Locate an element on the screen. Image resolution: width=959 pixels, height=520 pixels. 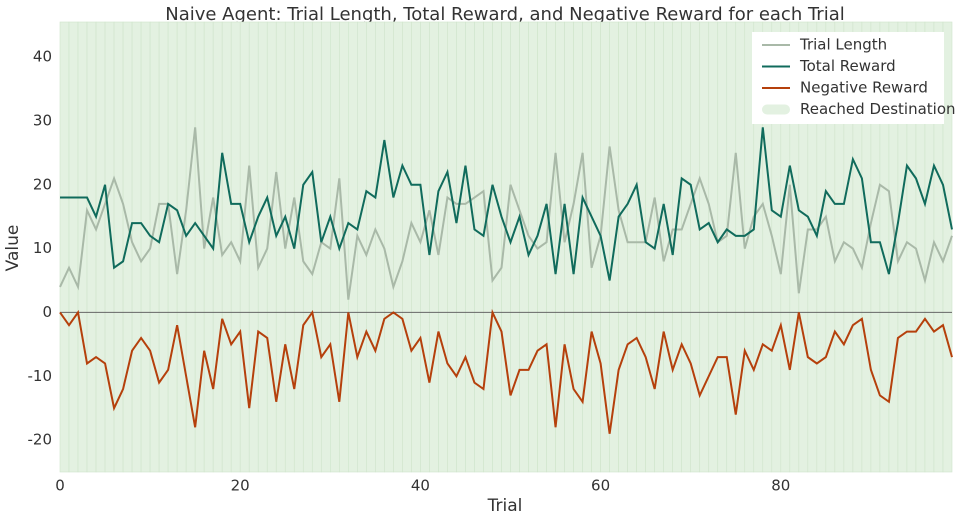
y-tick-label: -20 is located at coordinates (40, 440).